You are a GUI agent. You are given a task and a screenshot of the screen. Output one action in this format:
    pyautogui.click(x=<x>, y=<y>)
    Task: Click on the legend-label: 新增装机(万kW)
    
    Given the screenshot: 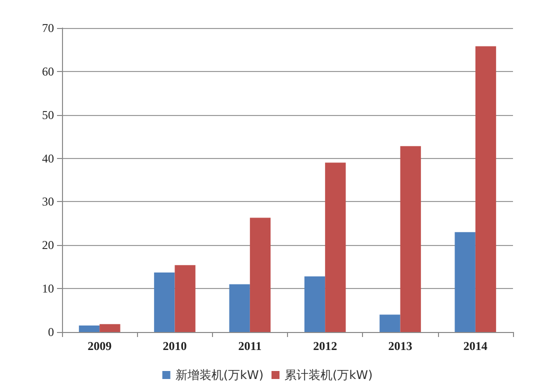 What is the action you would take?
    pyautogui.click(x=219, y=375)
    